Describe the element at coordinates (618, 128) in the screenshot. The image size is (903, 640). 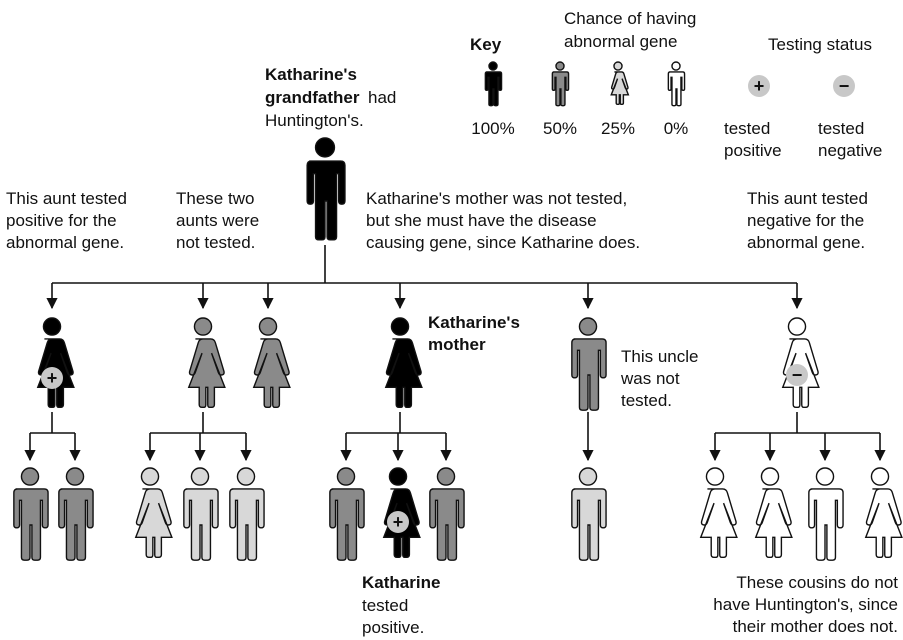
I see `label: 25%` at that location.